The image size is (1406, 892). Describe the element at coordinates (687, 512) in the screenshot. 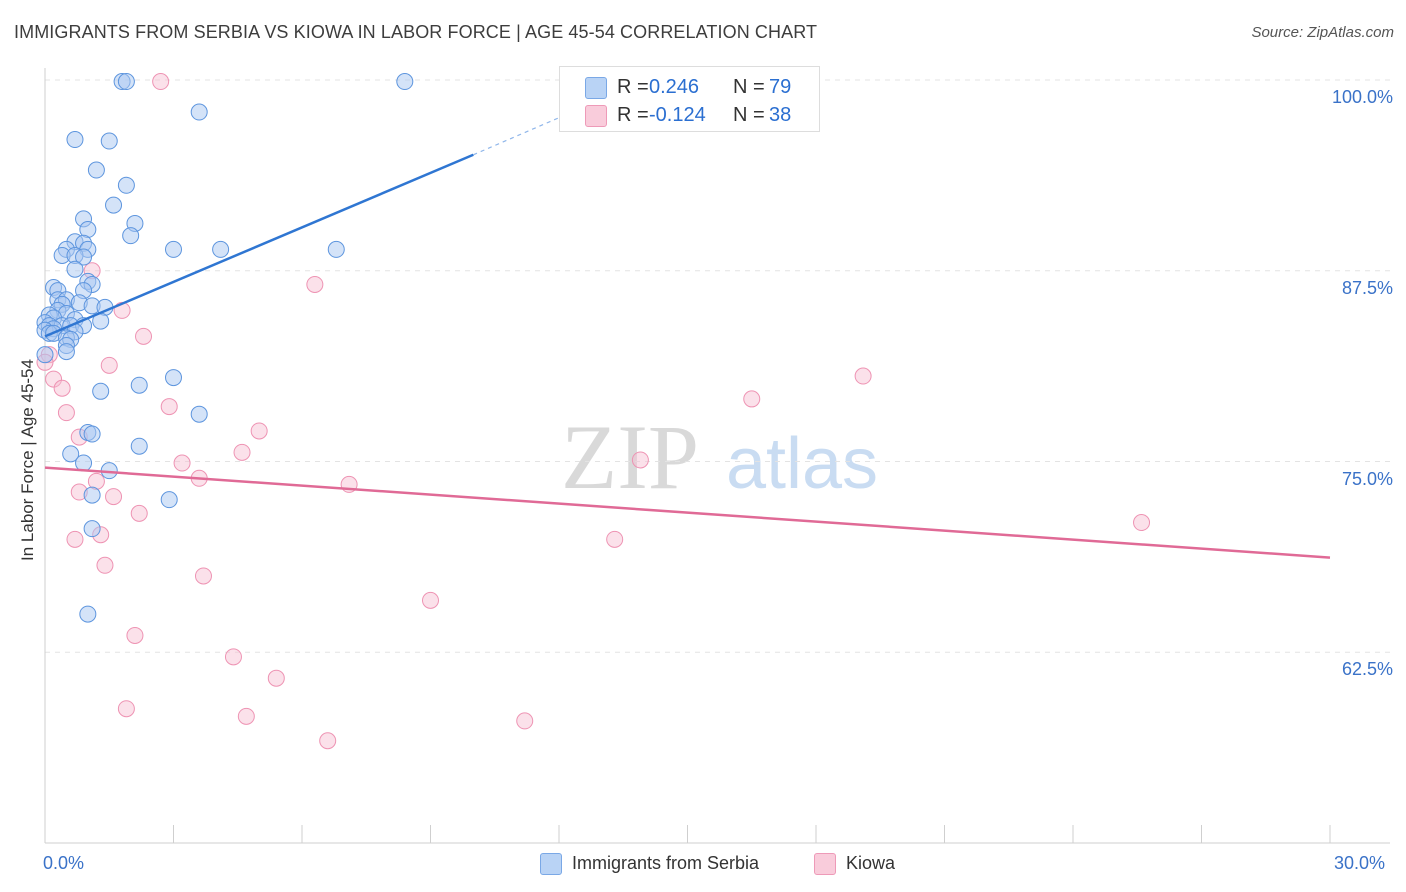

I see `kiowa-trend-line` at that location.